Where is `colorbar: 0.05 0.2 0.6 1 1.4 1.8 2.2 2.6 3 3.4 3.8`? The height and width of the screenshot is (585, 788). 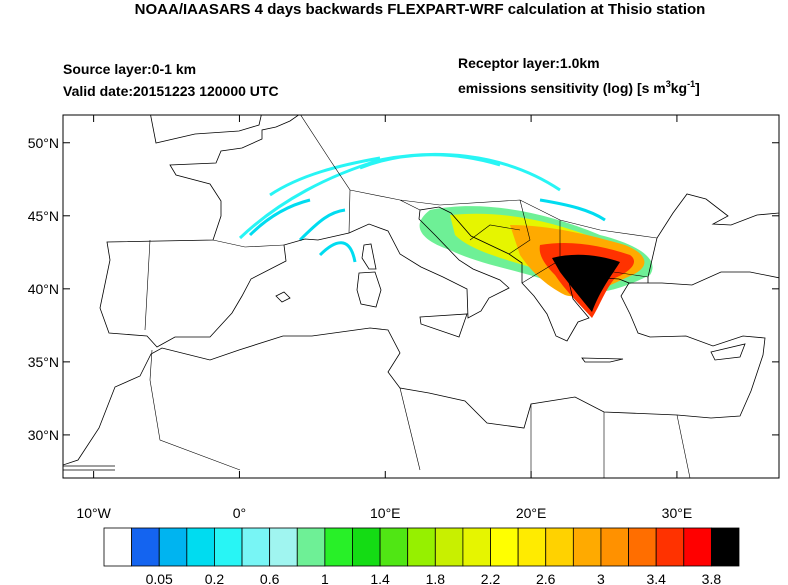 colorbar: 0.05 0.2 0.6 1 1.4 1.8 2.2 2.6 3 3.4 3.8 is located at coordinates (421, 556).